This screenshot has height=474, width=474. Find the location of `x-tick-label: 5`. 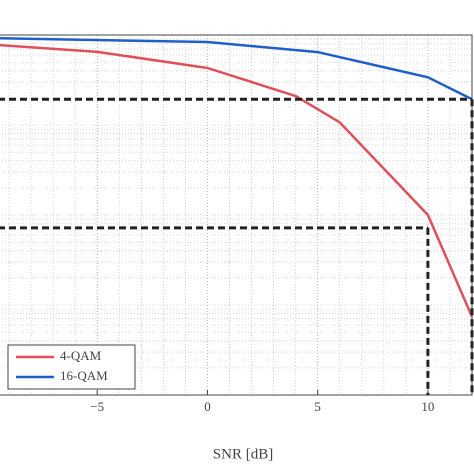

x-tick-label: 5 is located at coordinates (317, 406).